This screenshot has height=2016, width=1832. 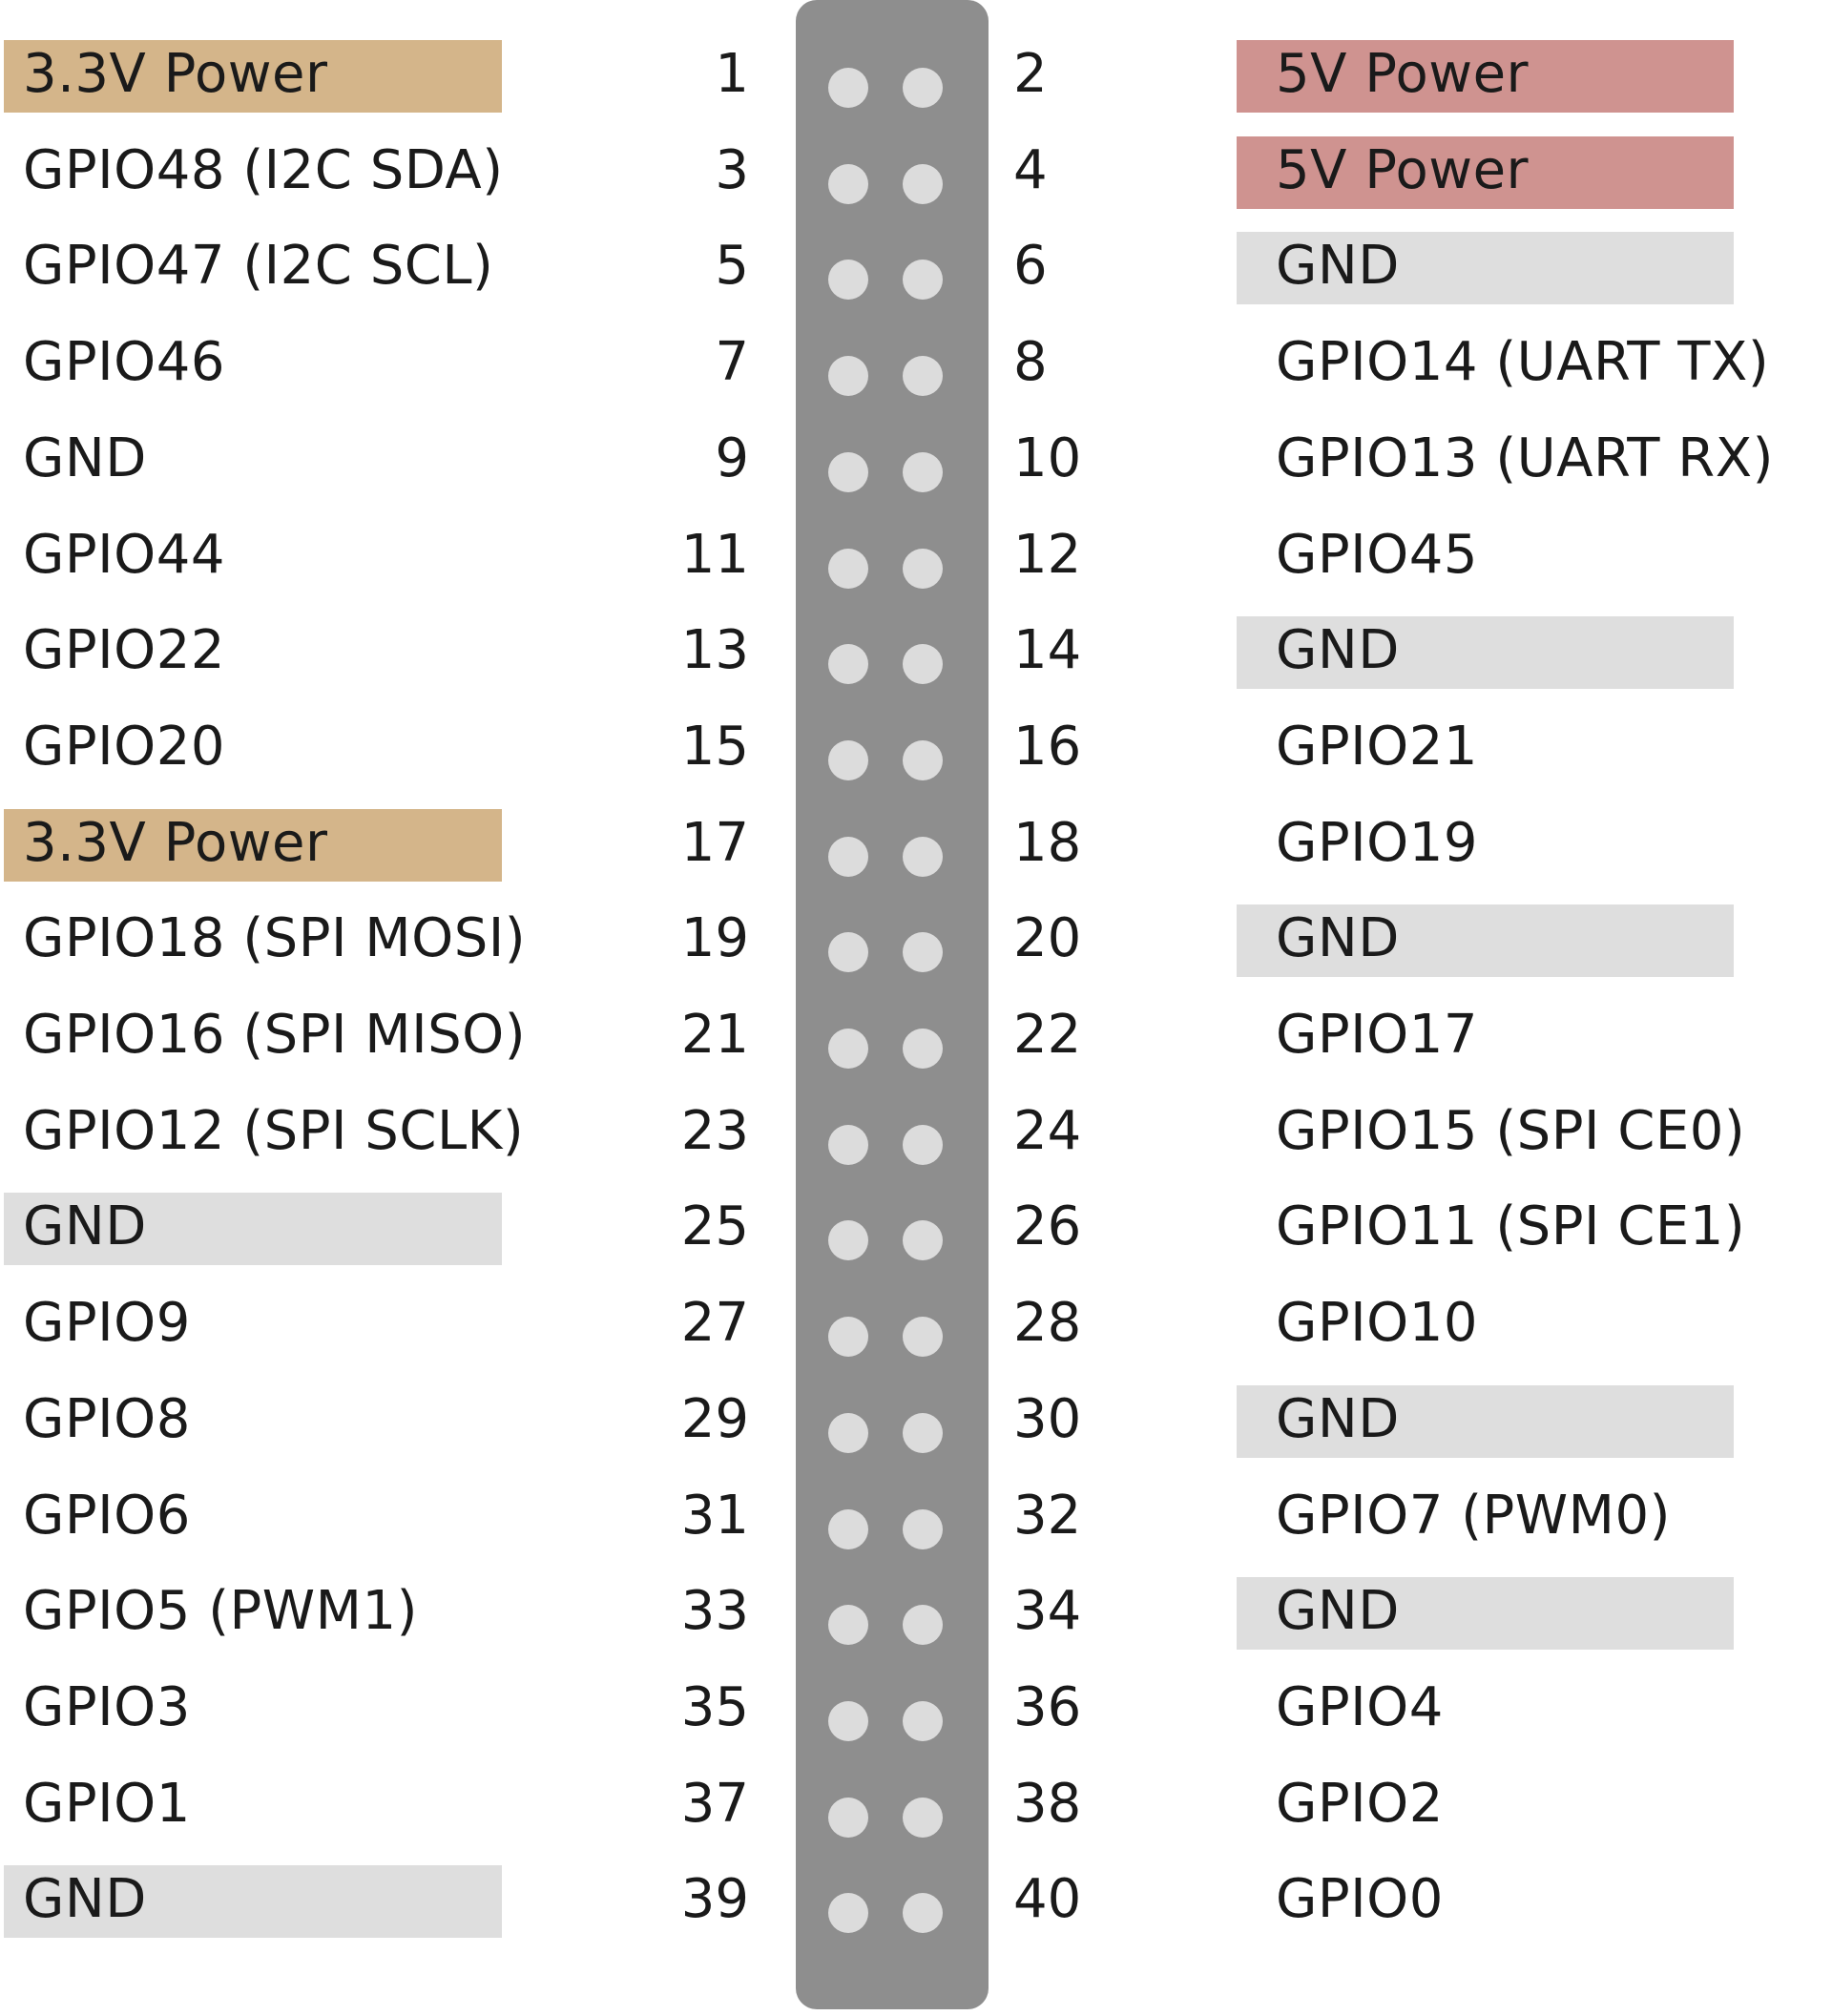 I want to click on pin-label-28: GPIO10, so click(x=1377, y=1323).